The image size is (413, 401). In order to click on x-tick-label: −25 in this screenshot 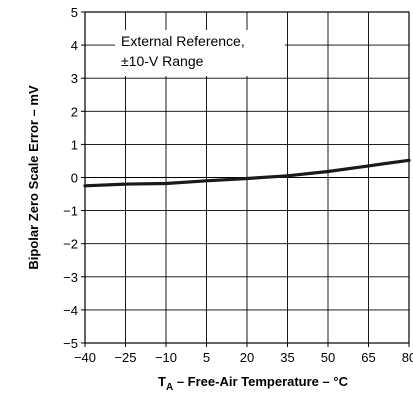, I will do `click(125, 357)`.